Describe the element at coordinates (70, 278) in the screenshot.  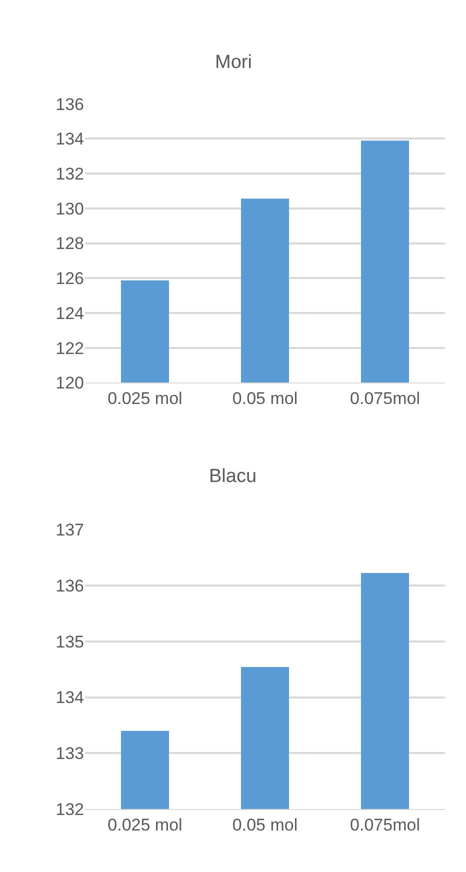
I see `y-tick-label: 126` at that location.